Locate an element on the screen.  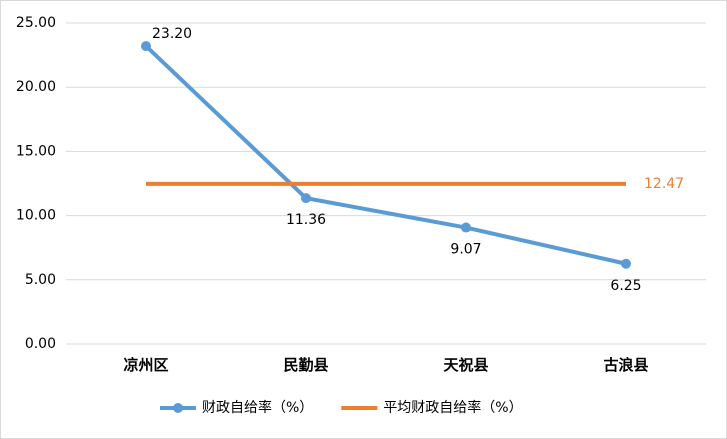
data-label: 12.47 is located at coordinates (664, 184).